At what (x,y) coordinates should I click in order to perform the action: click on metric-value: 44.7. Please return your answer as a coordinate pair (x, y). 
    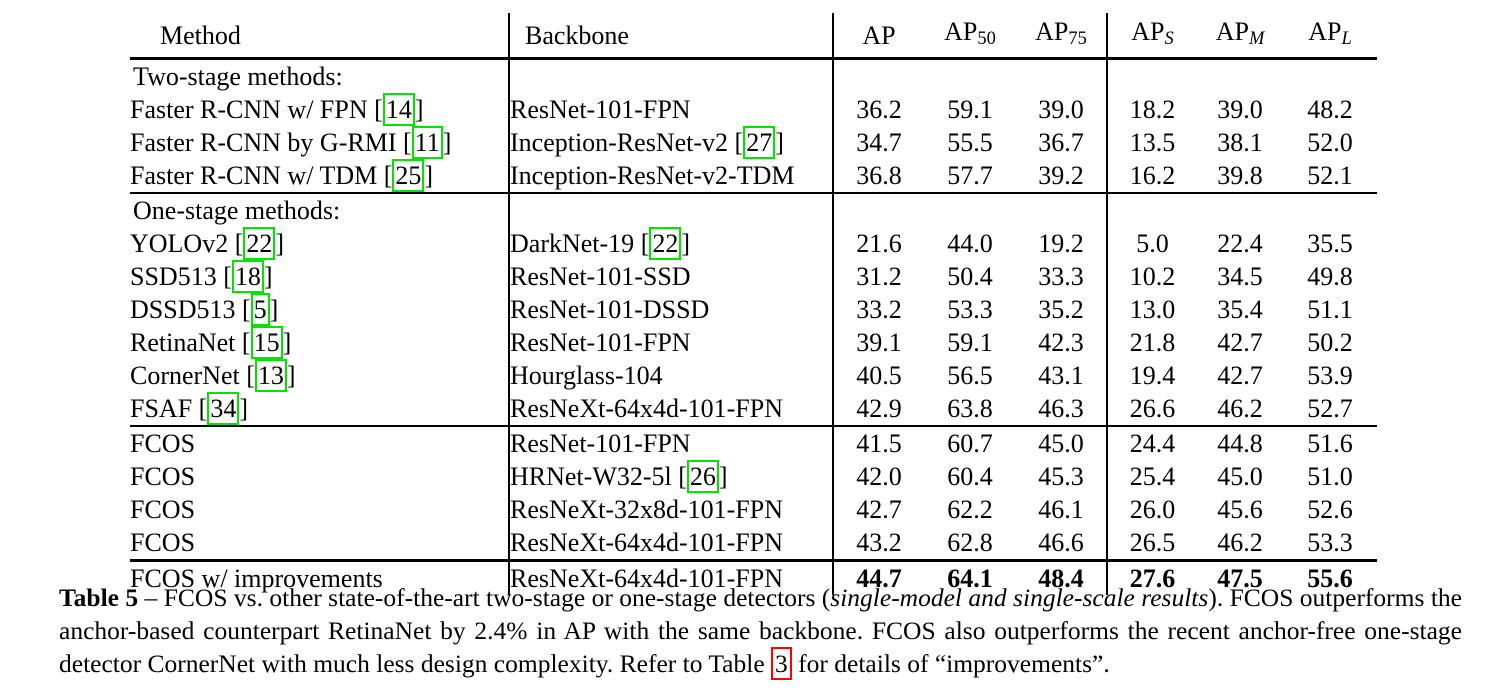
    Looking at the image, I should click on (879, 579).